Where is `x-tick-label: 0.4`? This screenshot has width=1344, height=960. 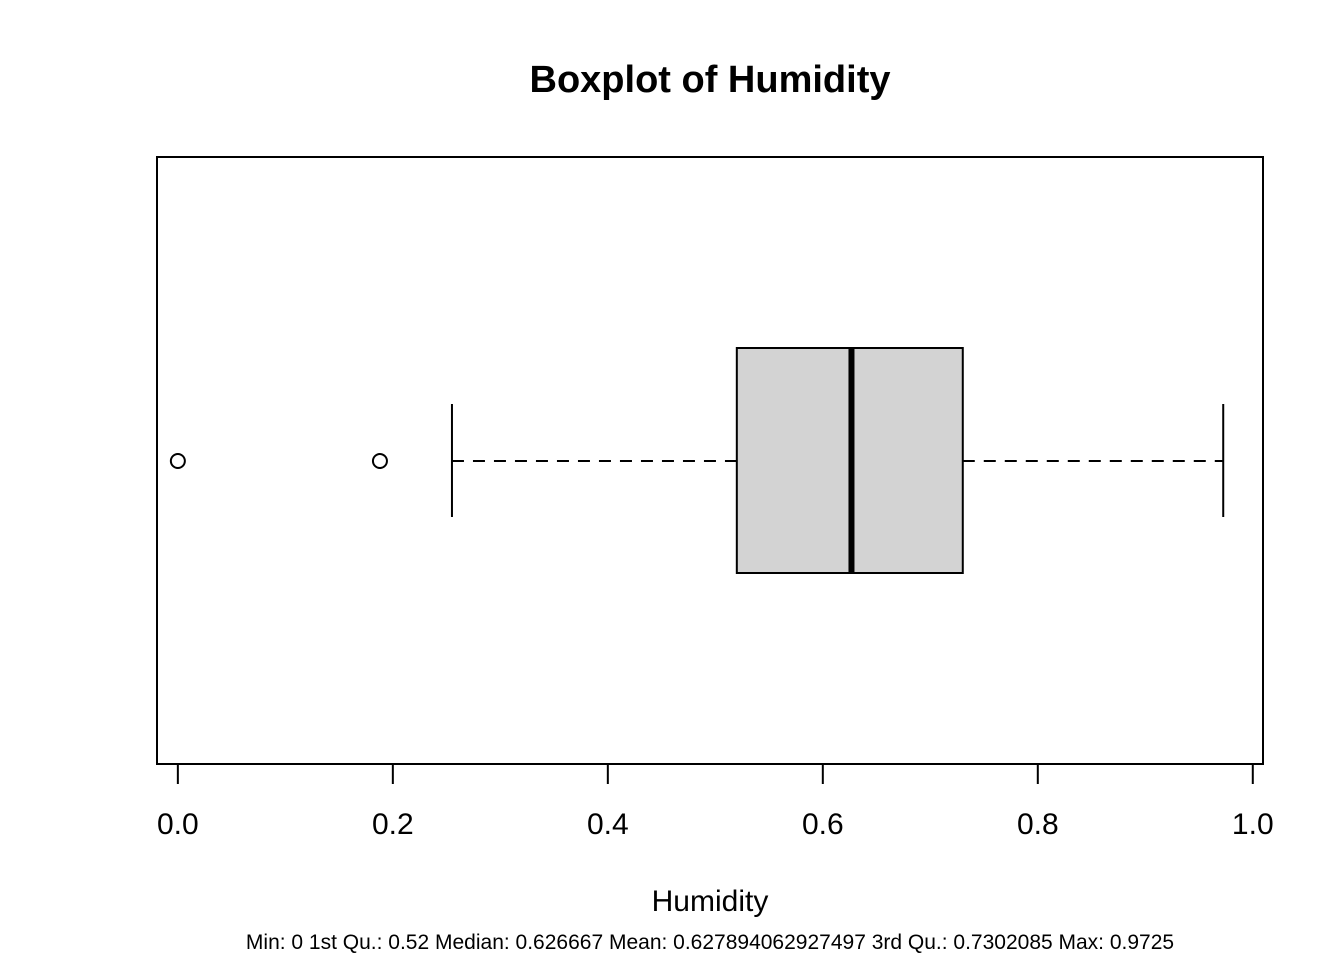
x-tick-label: 0.4 is located at coordinates (608, 824).